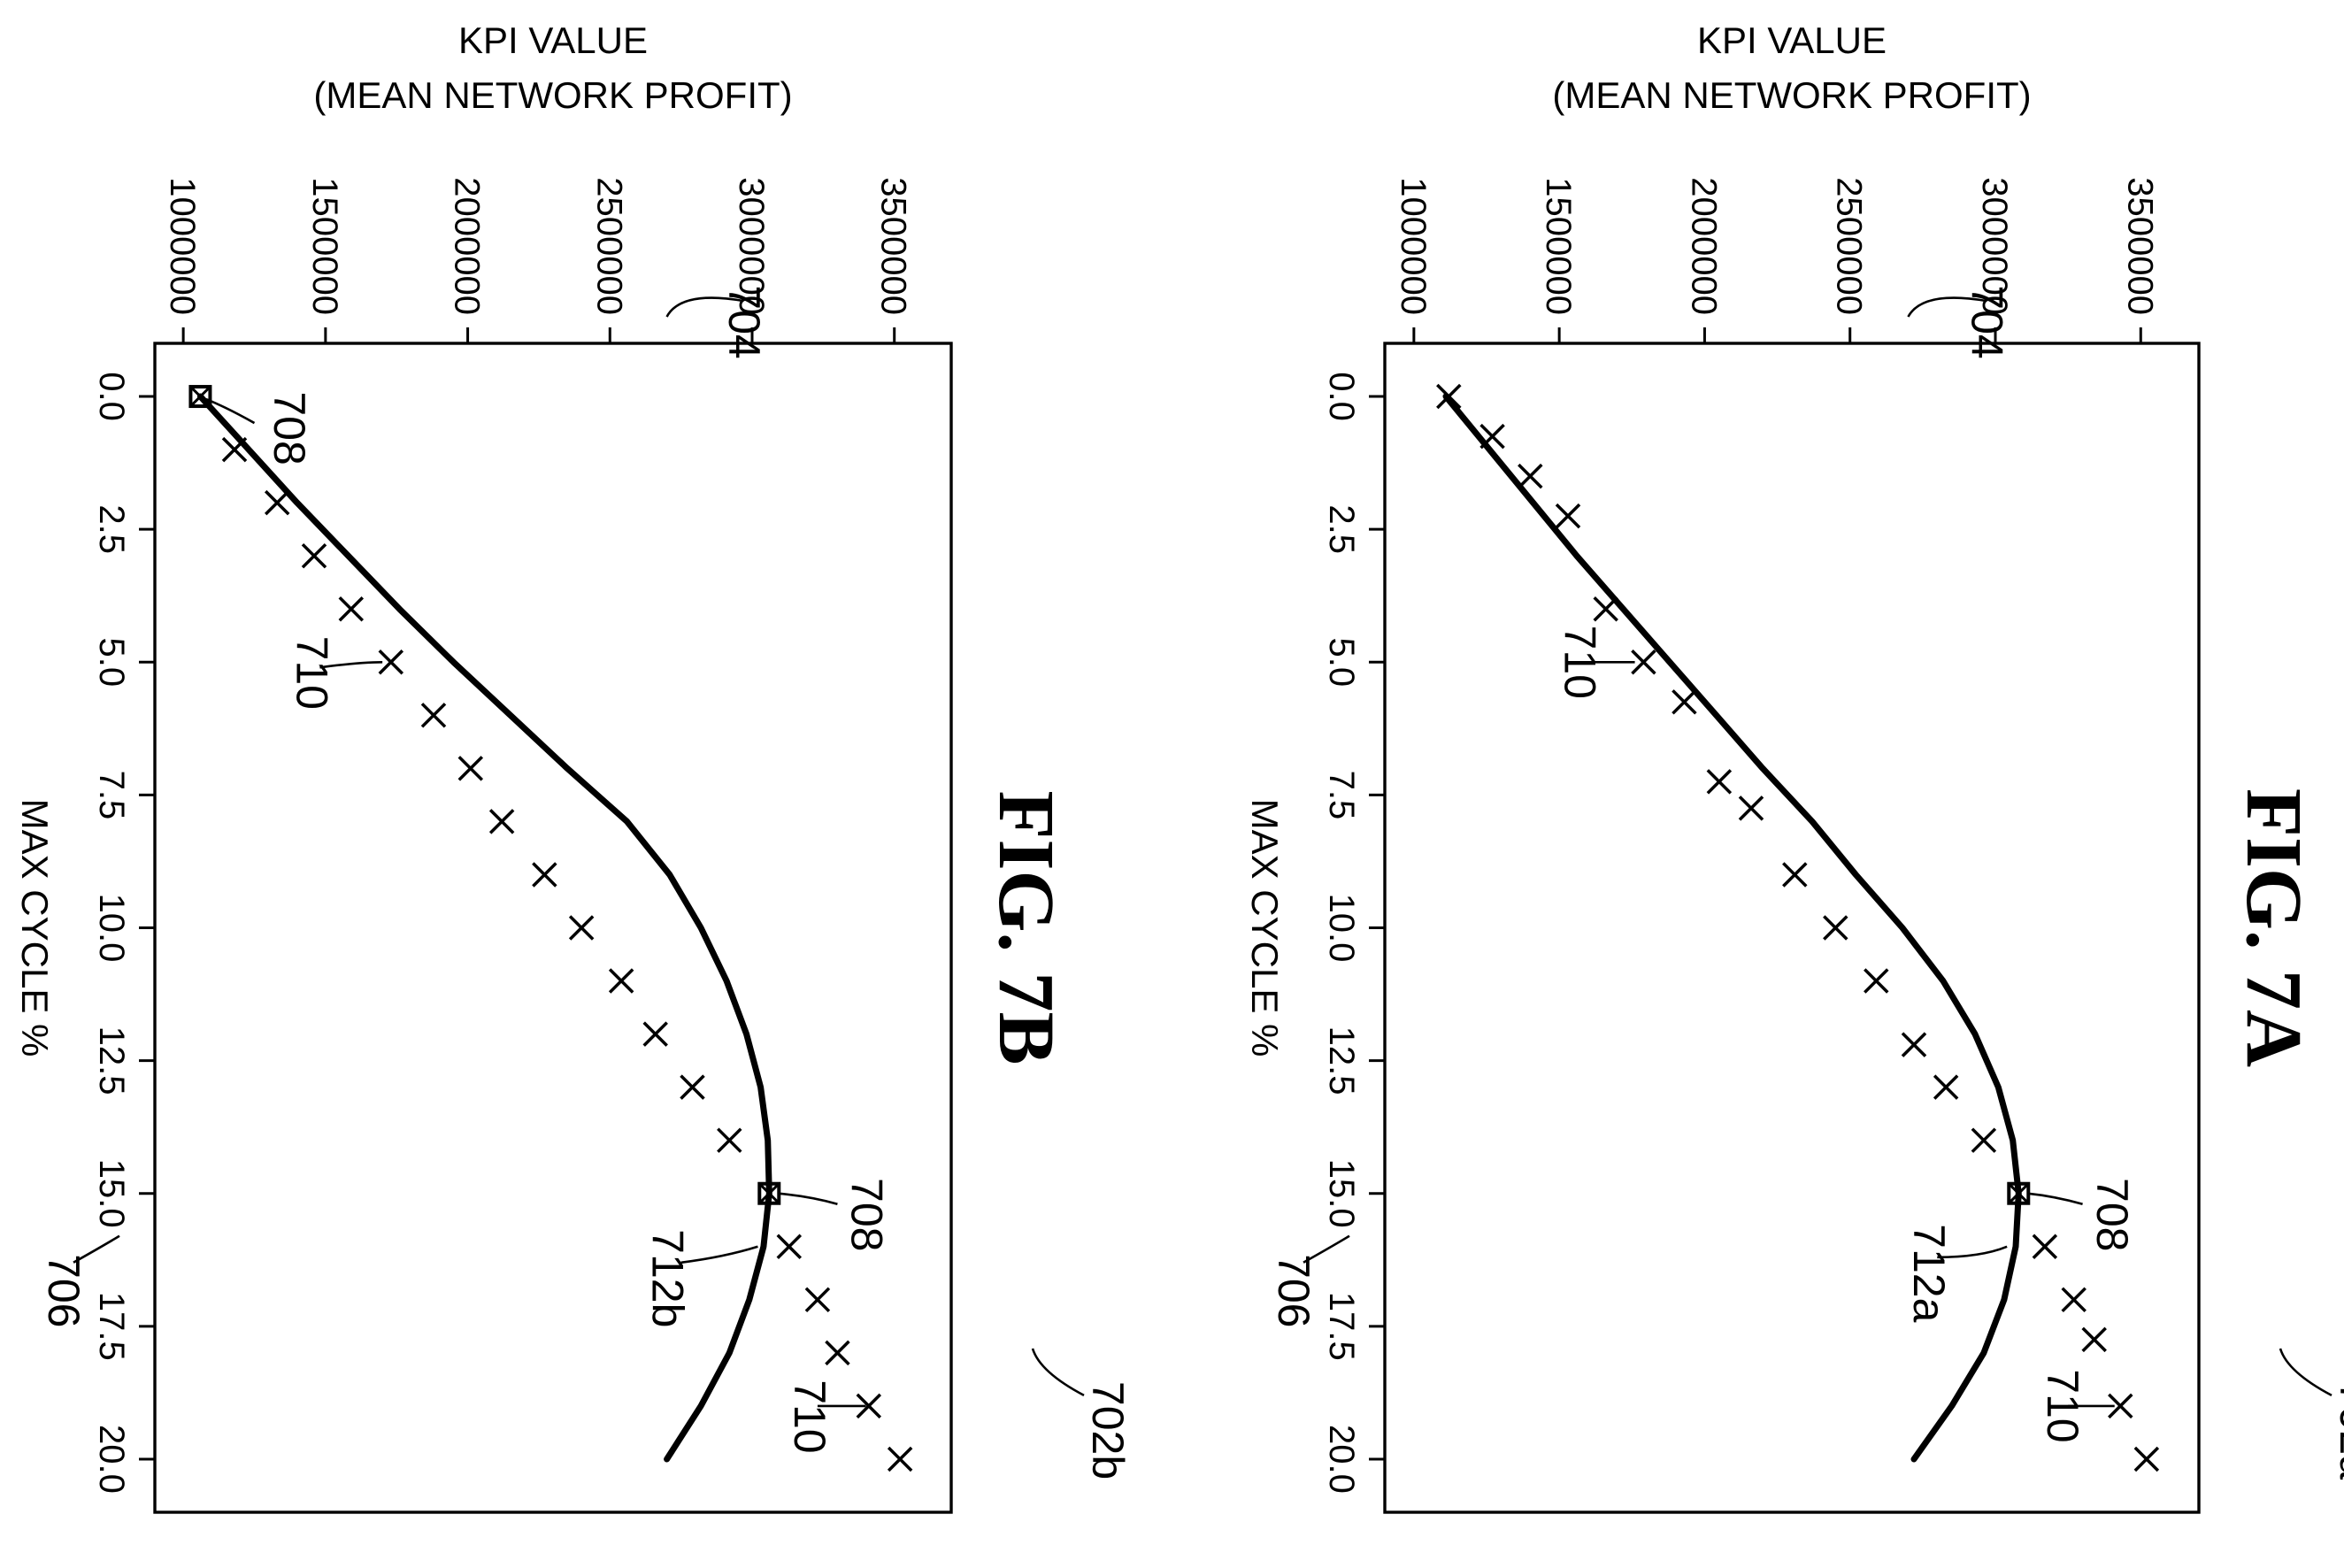  What do you see at coordinates (351, 664) in the screenshot?
I see `data-point-ref-leader` at bounding box center [351, 664].